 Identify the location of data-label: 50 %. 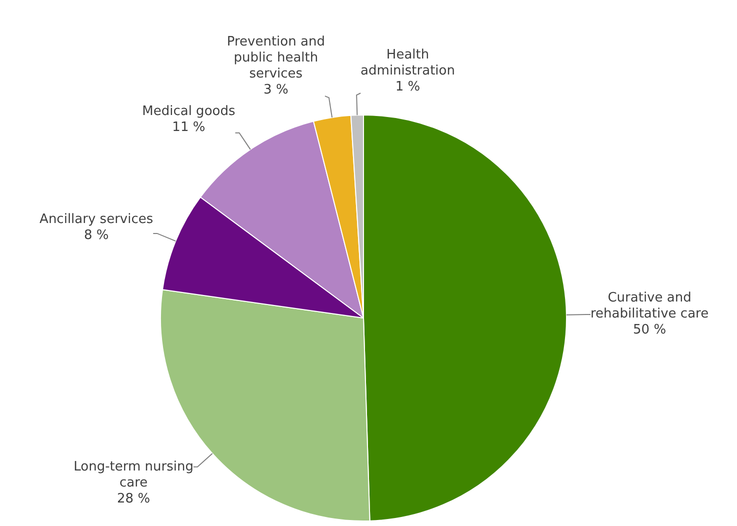
(649, 330).